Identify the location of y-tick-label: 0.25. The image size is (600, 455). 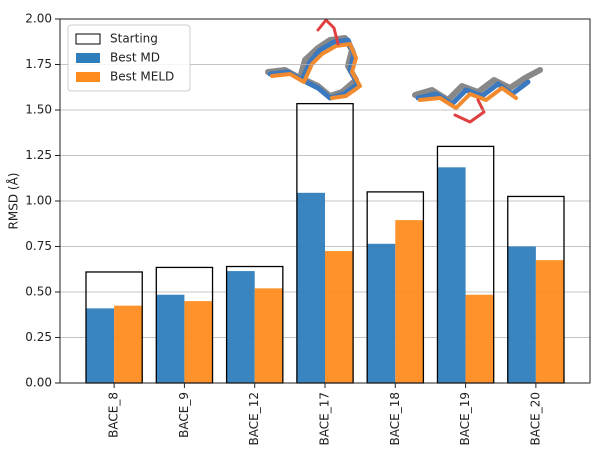
(38, 337).